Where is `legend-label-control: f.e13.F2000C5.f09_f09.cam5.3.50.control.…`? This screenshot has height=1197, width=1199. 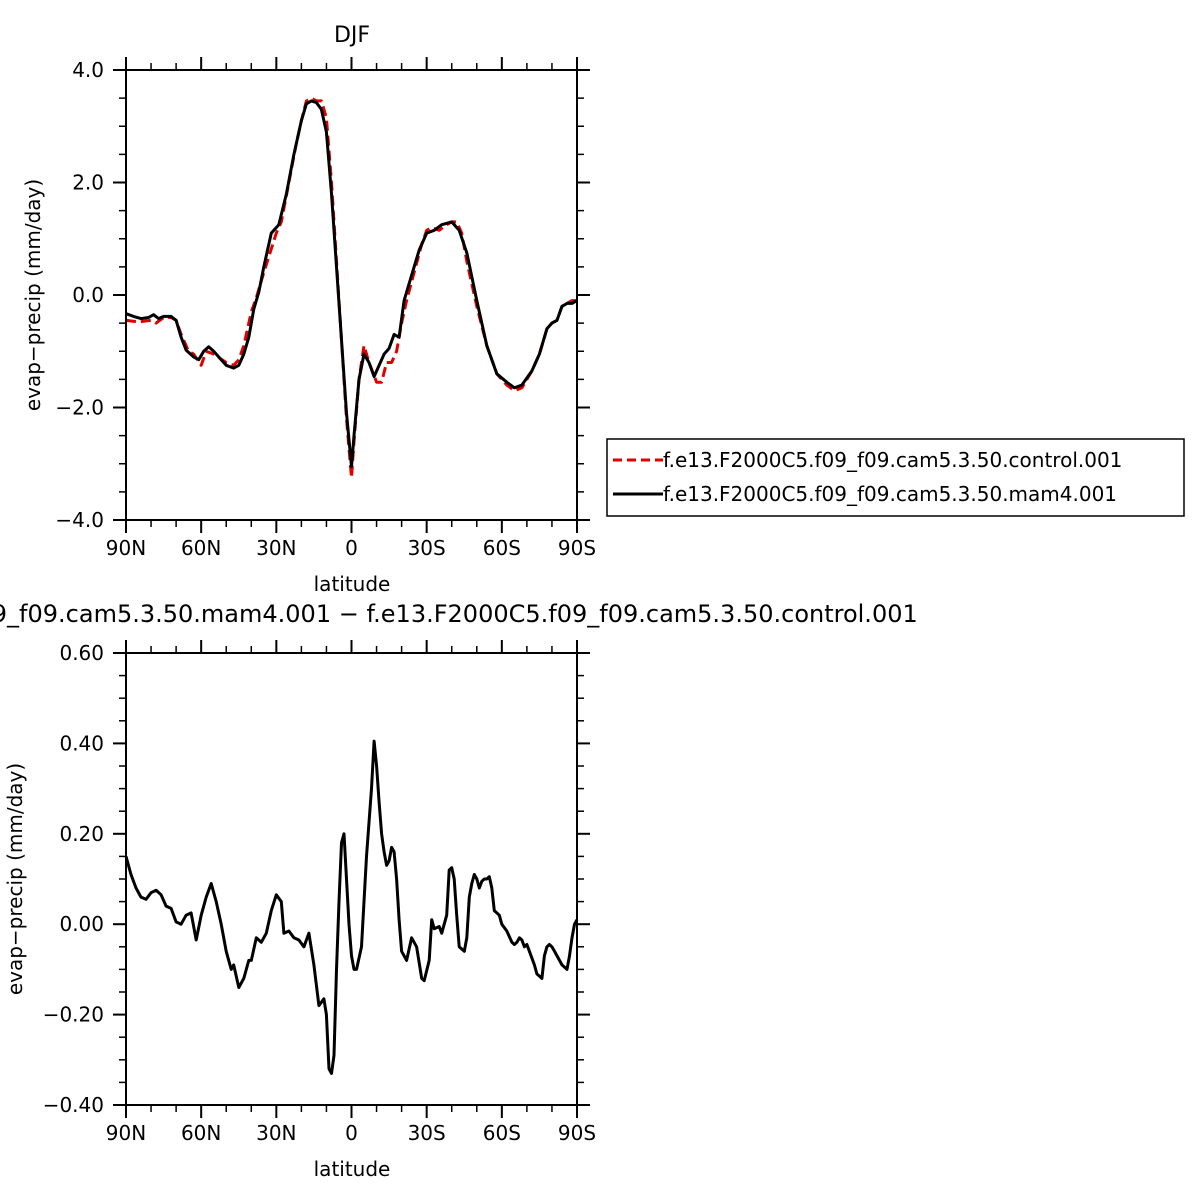 legend-label-control: f.e13.F2000C5.f09_f09.cam5.3.50.control.… is located at coordinates (892, 460).